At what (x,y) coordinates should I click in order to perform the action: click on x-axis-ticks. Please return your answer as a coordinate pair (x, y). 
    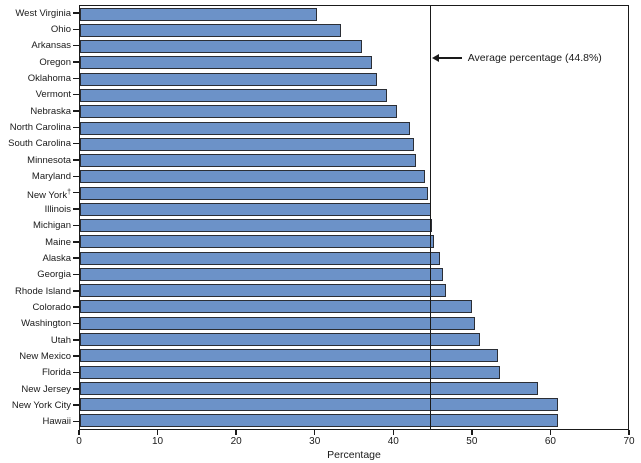
    Looking at the image, I should click on (354, 433).